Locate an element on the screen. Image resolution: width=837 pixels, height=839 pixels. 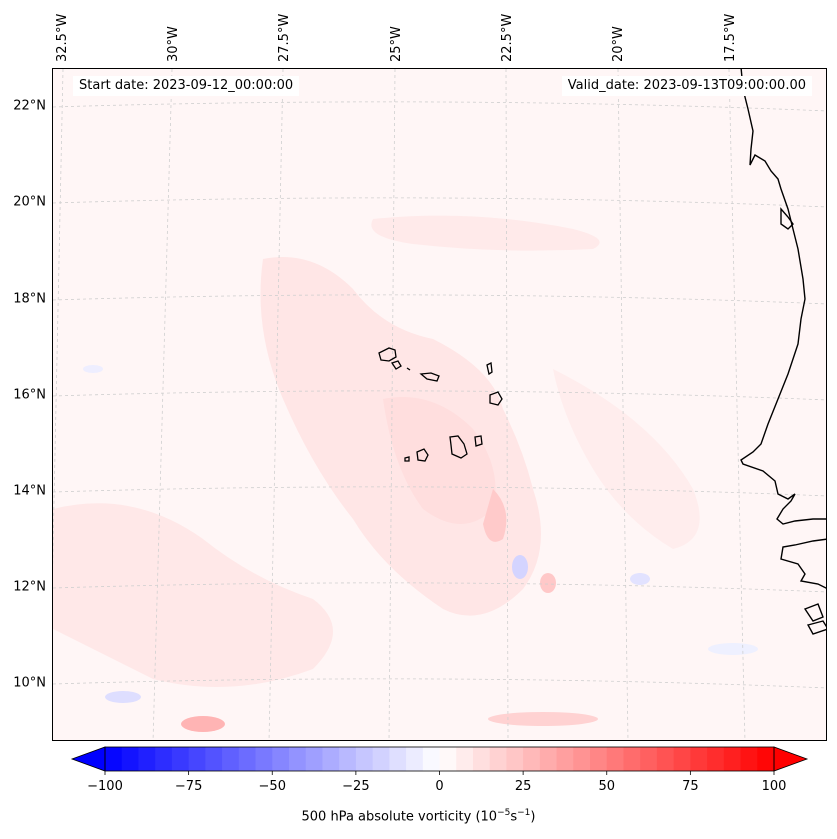
colorbar-cells is located at coordinates (440, 759).